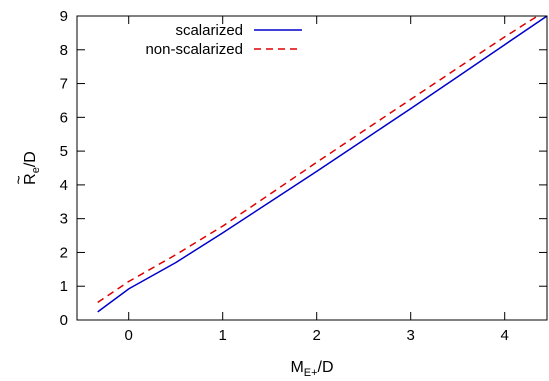 This screenshot has height=381, width=549. What do you see at coordinates (64, 50) in the screenshot?
I see `y-tick-label: 8` at bounding box center [64, 50].